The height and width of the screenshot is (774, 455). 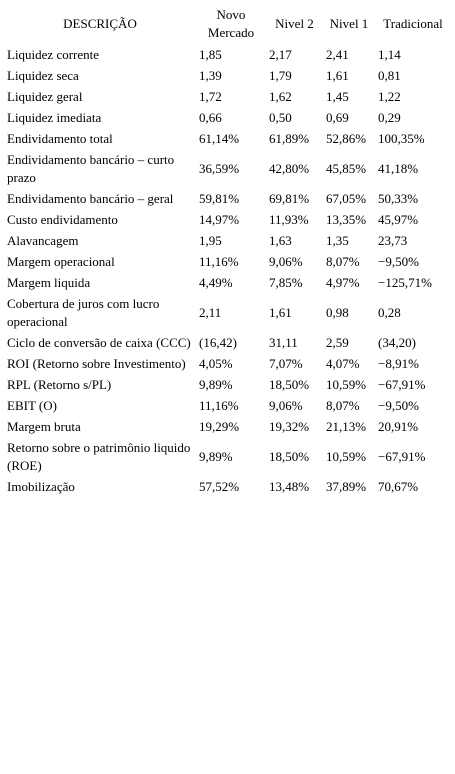 What do you see at coordinates (216, 282) in the screenshot?
I see `cell-value: 4,49%` at bounding box center [216, 282].